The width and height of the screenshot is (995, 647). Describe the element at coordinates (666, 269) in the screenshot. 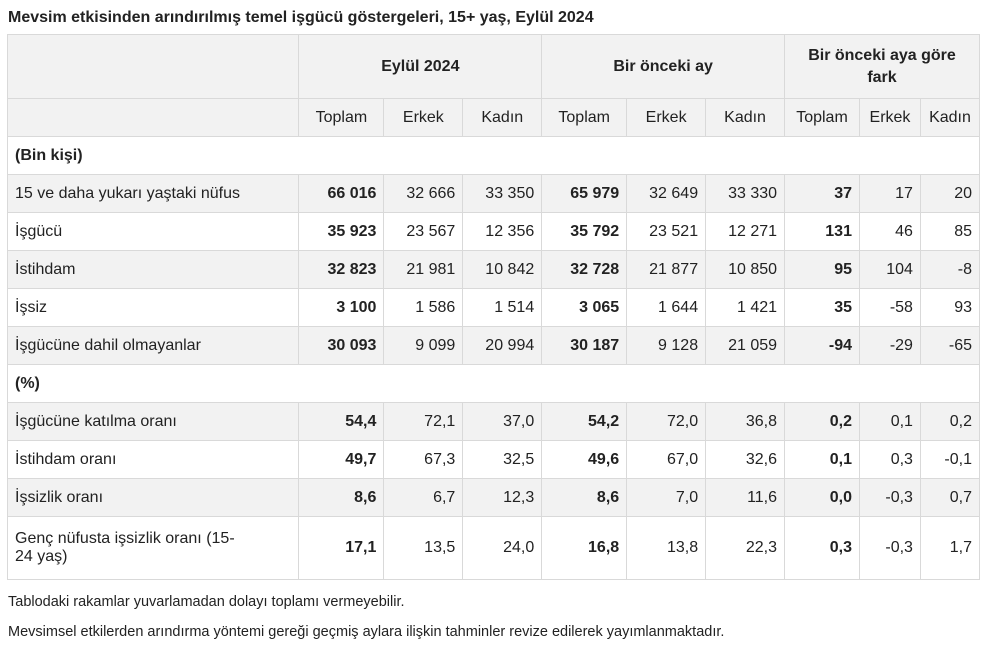

I see `table-cell: 21 877` at that location.